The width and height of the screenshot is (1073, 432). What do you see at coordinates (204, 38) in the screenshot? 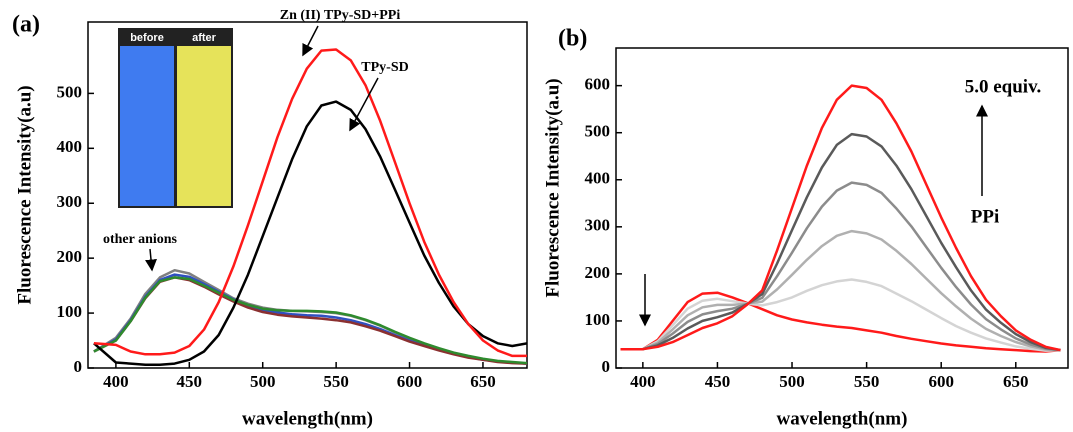
I see `inset-label: after` at bounding box center [204, 38].